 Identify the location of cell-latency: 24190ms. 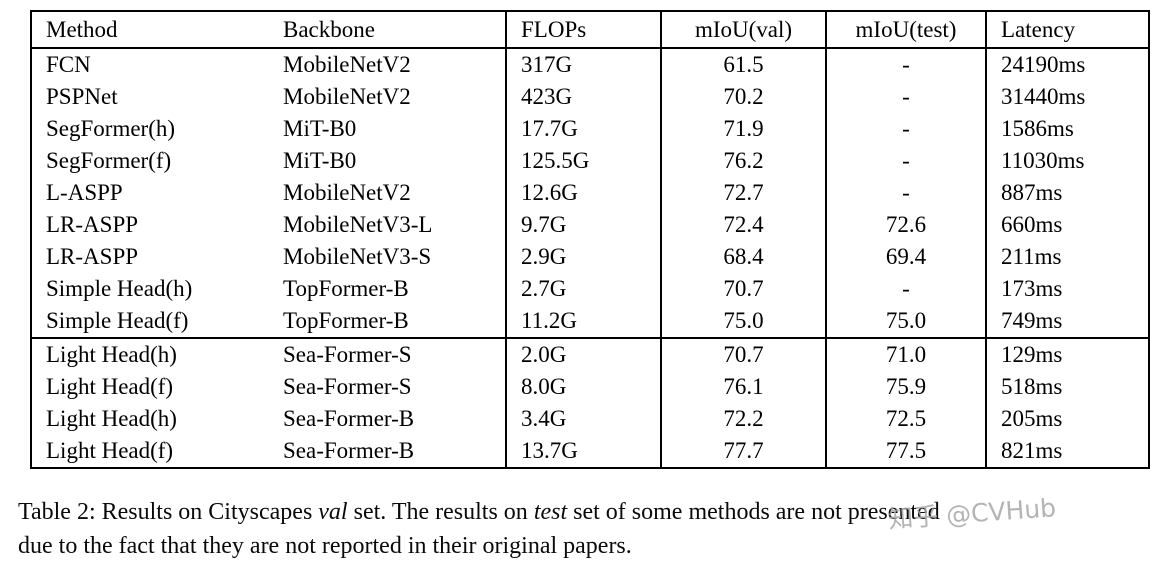
(1067, 64).